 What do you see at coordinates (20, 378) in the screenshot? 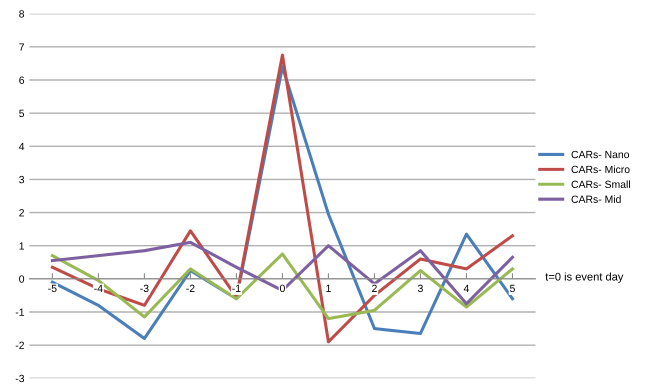
I see `y-tick-label: -3` at bounding box center [20, 378].